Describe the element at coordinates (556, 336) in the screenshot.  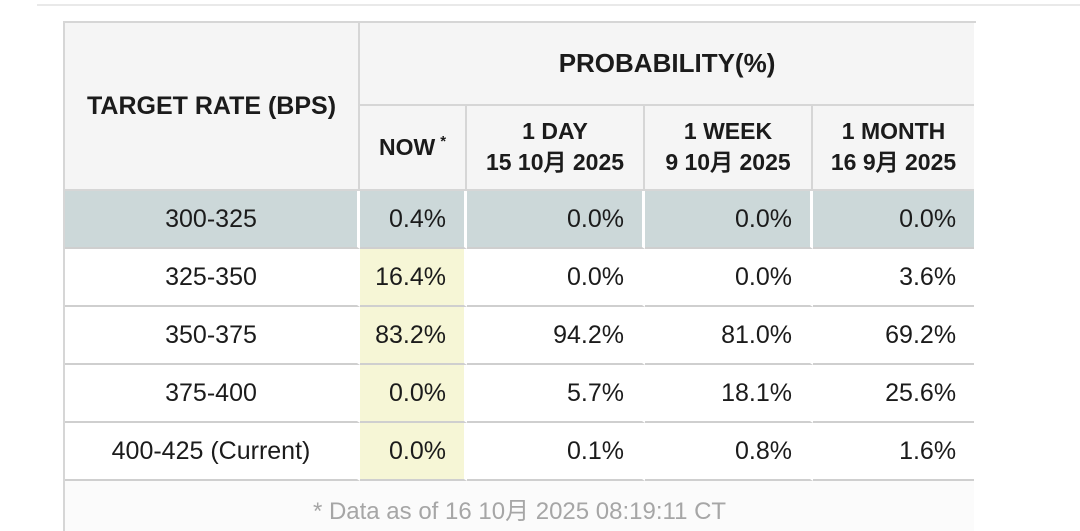
I see `day-probability-cell: 94.2%` at that location.